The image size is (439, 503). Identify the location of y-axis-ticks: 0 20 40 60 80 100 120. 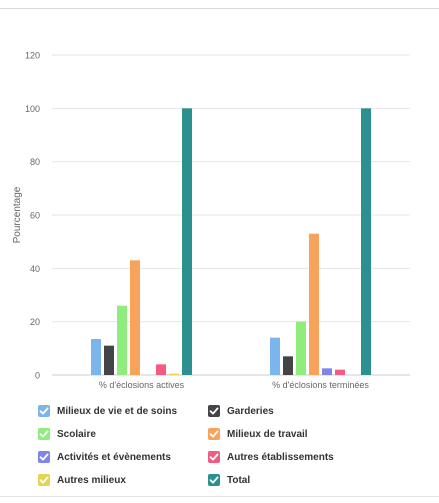
(32, 216).